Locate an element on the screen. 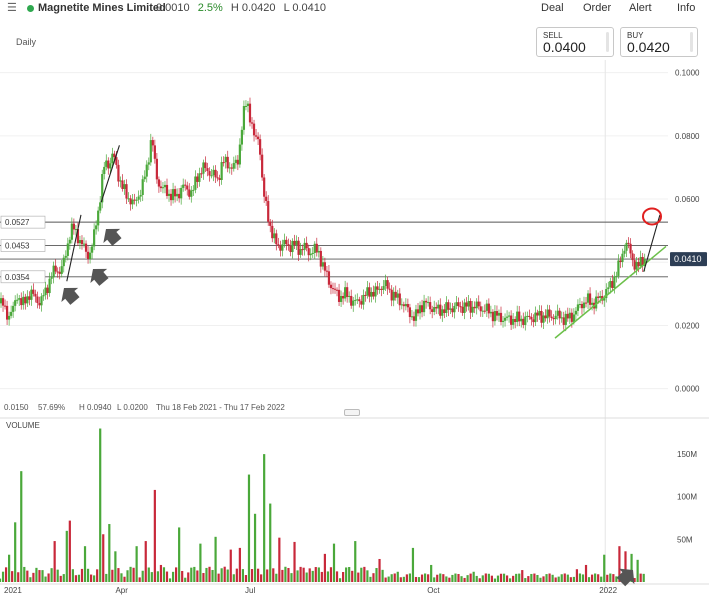 Image resolution: width=709 pixels, height=603 pixels. nav-info: Info is located at coordinates (686, 8).